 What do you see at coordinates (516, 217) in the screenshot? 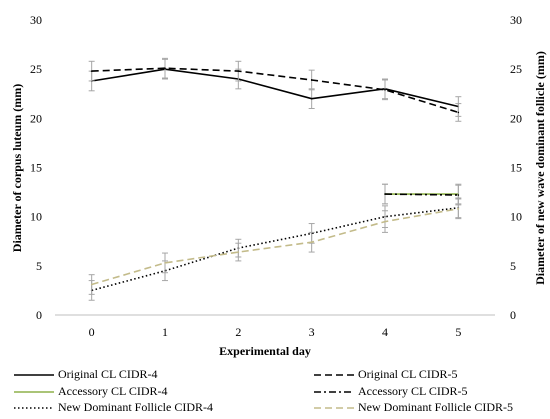
I see `y2-tick-label: 10` at bounding box center [516, 217].